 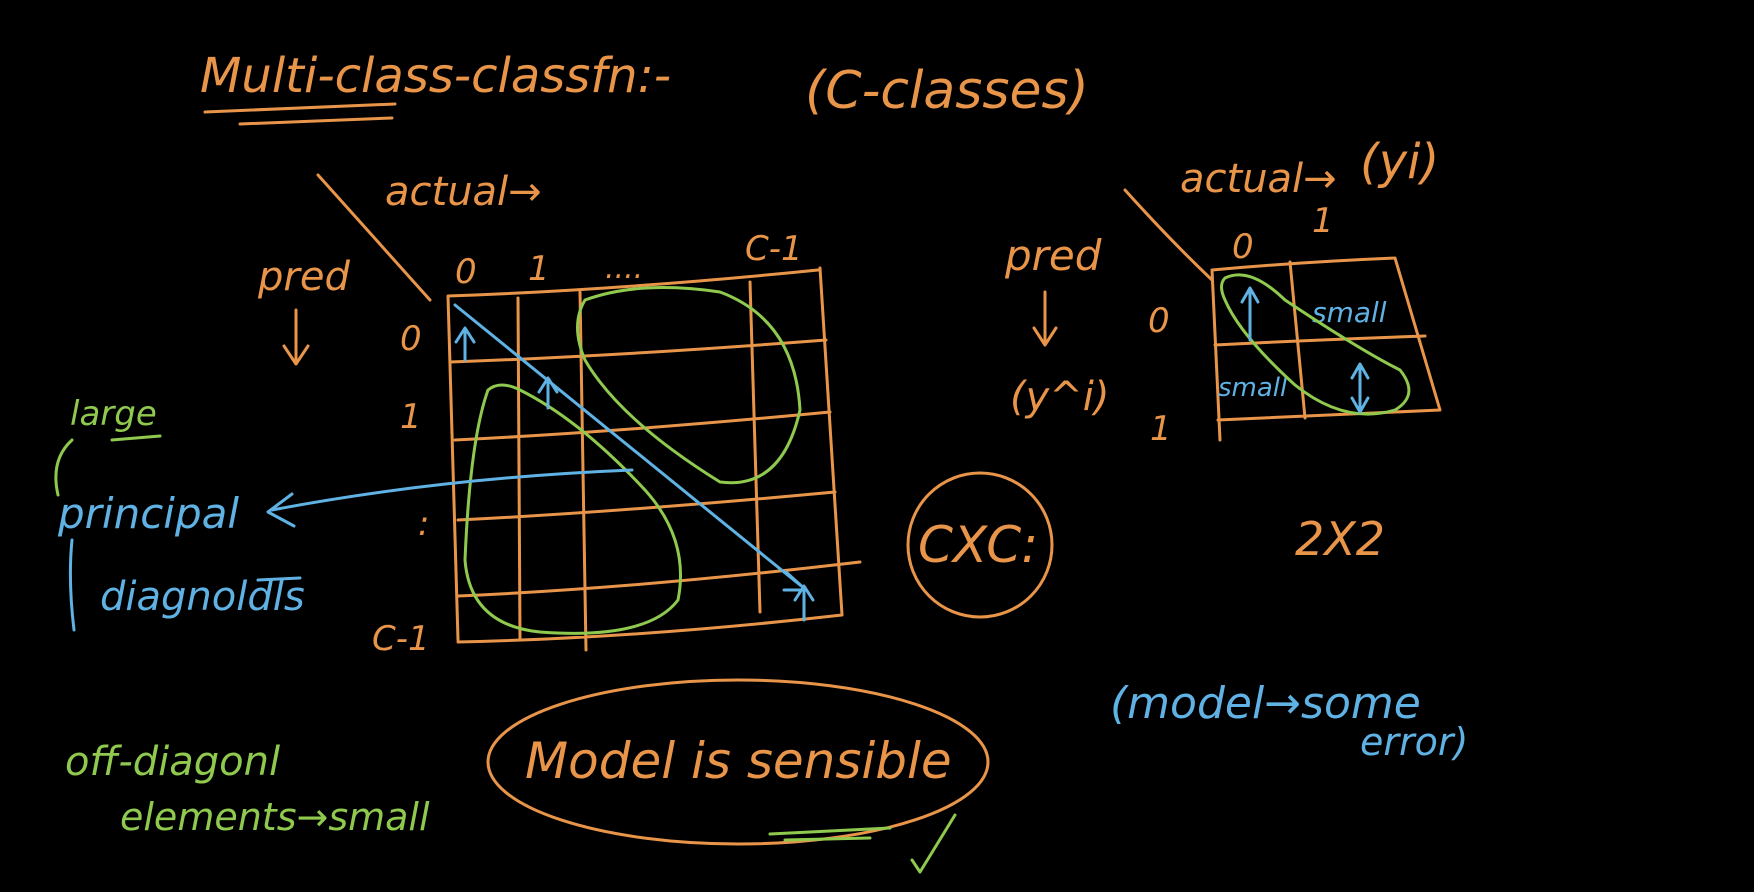 What do you see at coordinates (1315, 344) in the screenshot?
I see `small-matrix-diagonal-green` at bounding box center [1315, 344].